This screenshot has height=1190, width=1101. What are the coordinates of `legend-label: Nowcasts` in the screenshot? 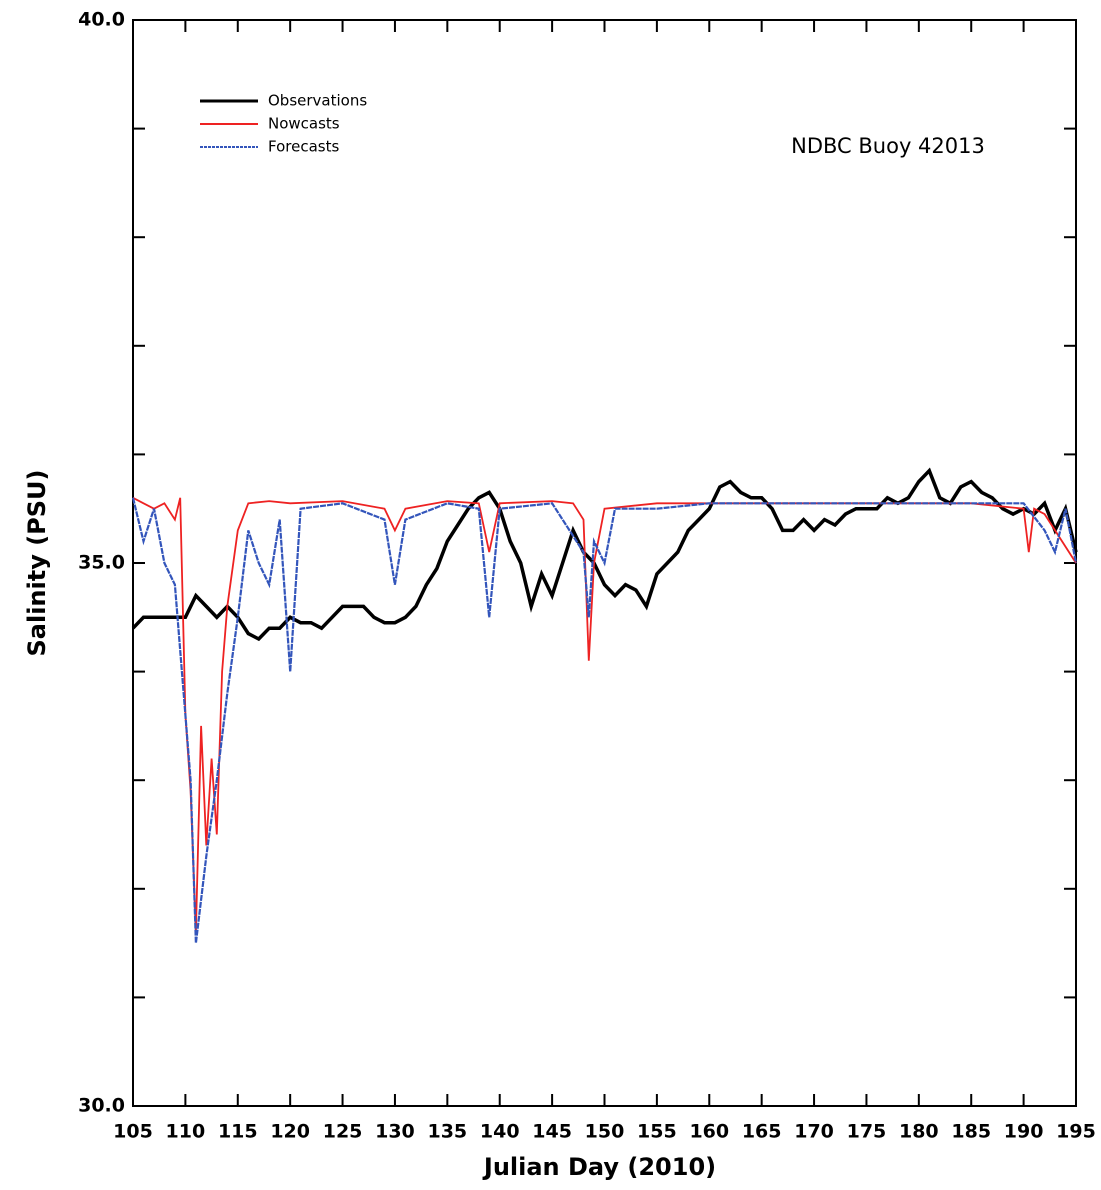 It's located at (304, 124).